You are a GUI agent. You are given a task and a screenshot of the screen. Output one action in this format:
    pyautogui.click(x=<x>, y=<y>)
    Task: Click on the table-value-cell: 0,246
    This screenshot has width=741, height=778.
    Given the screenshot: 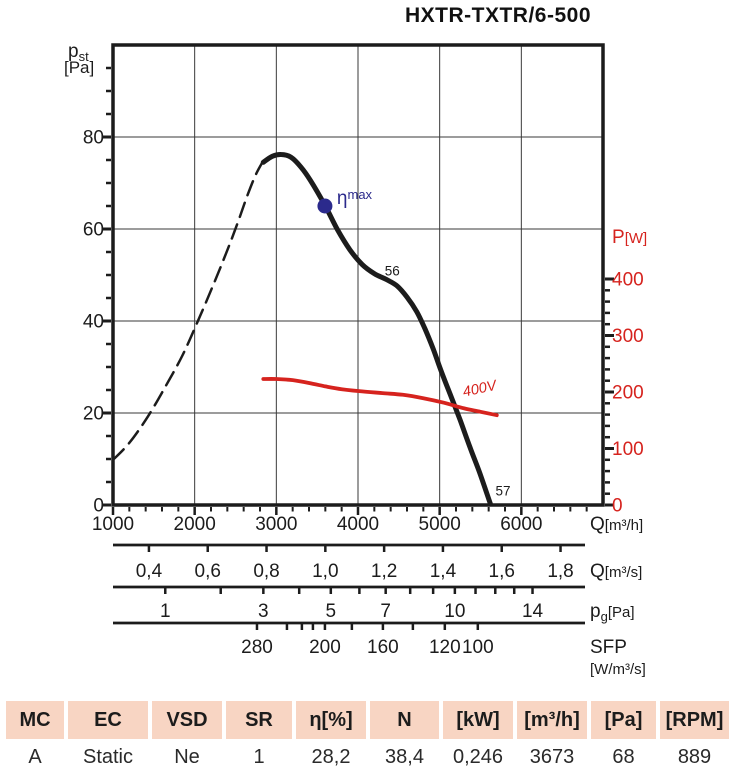 What is the action you would take?
    pyautogui.click(x=478, y=757)
    